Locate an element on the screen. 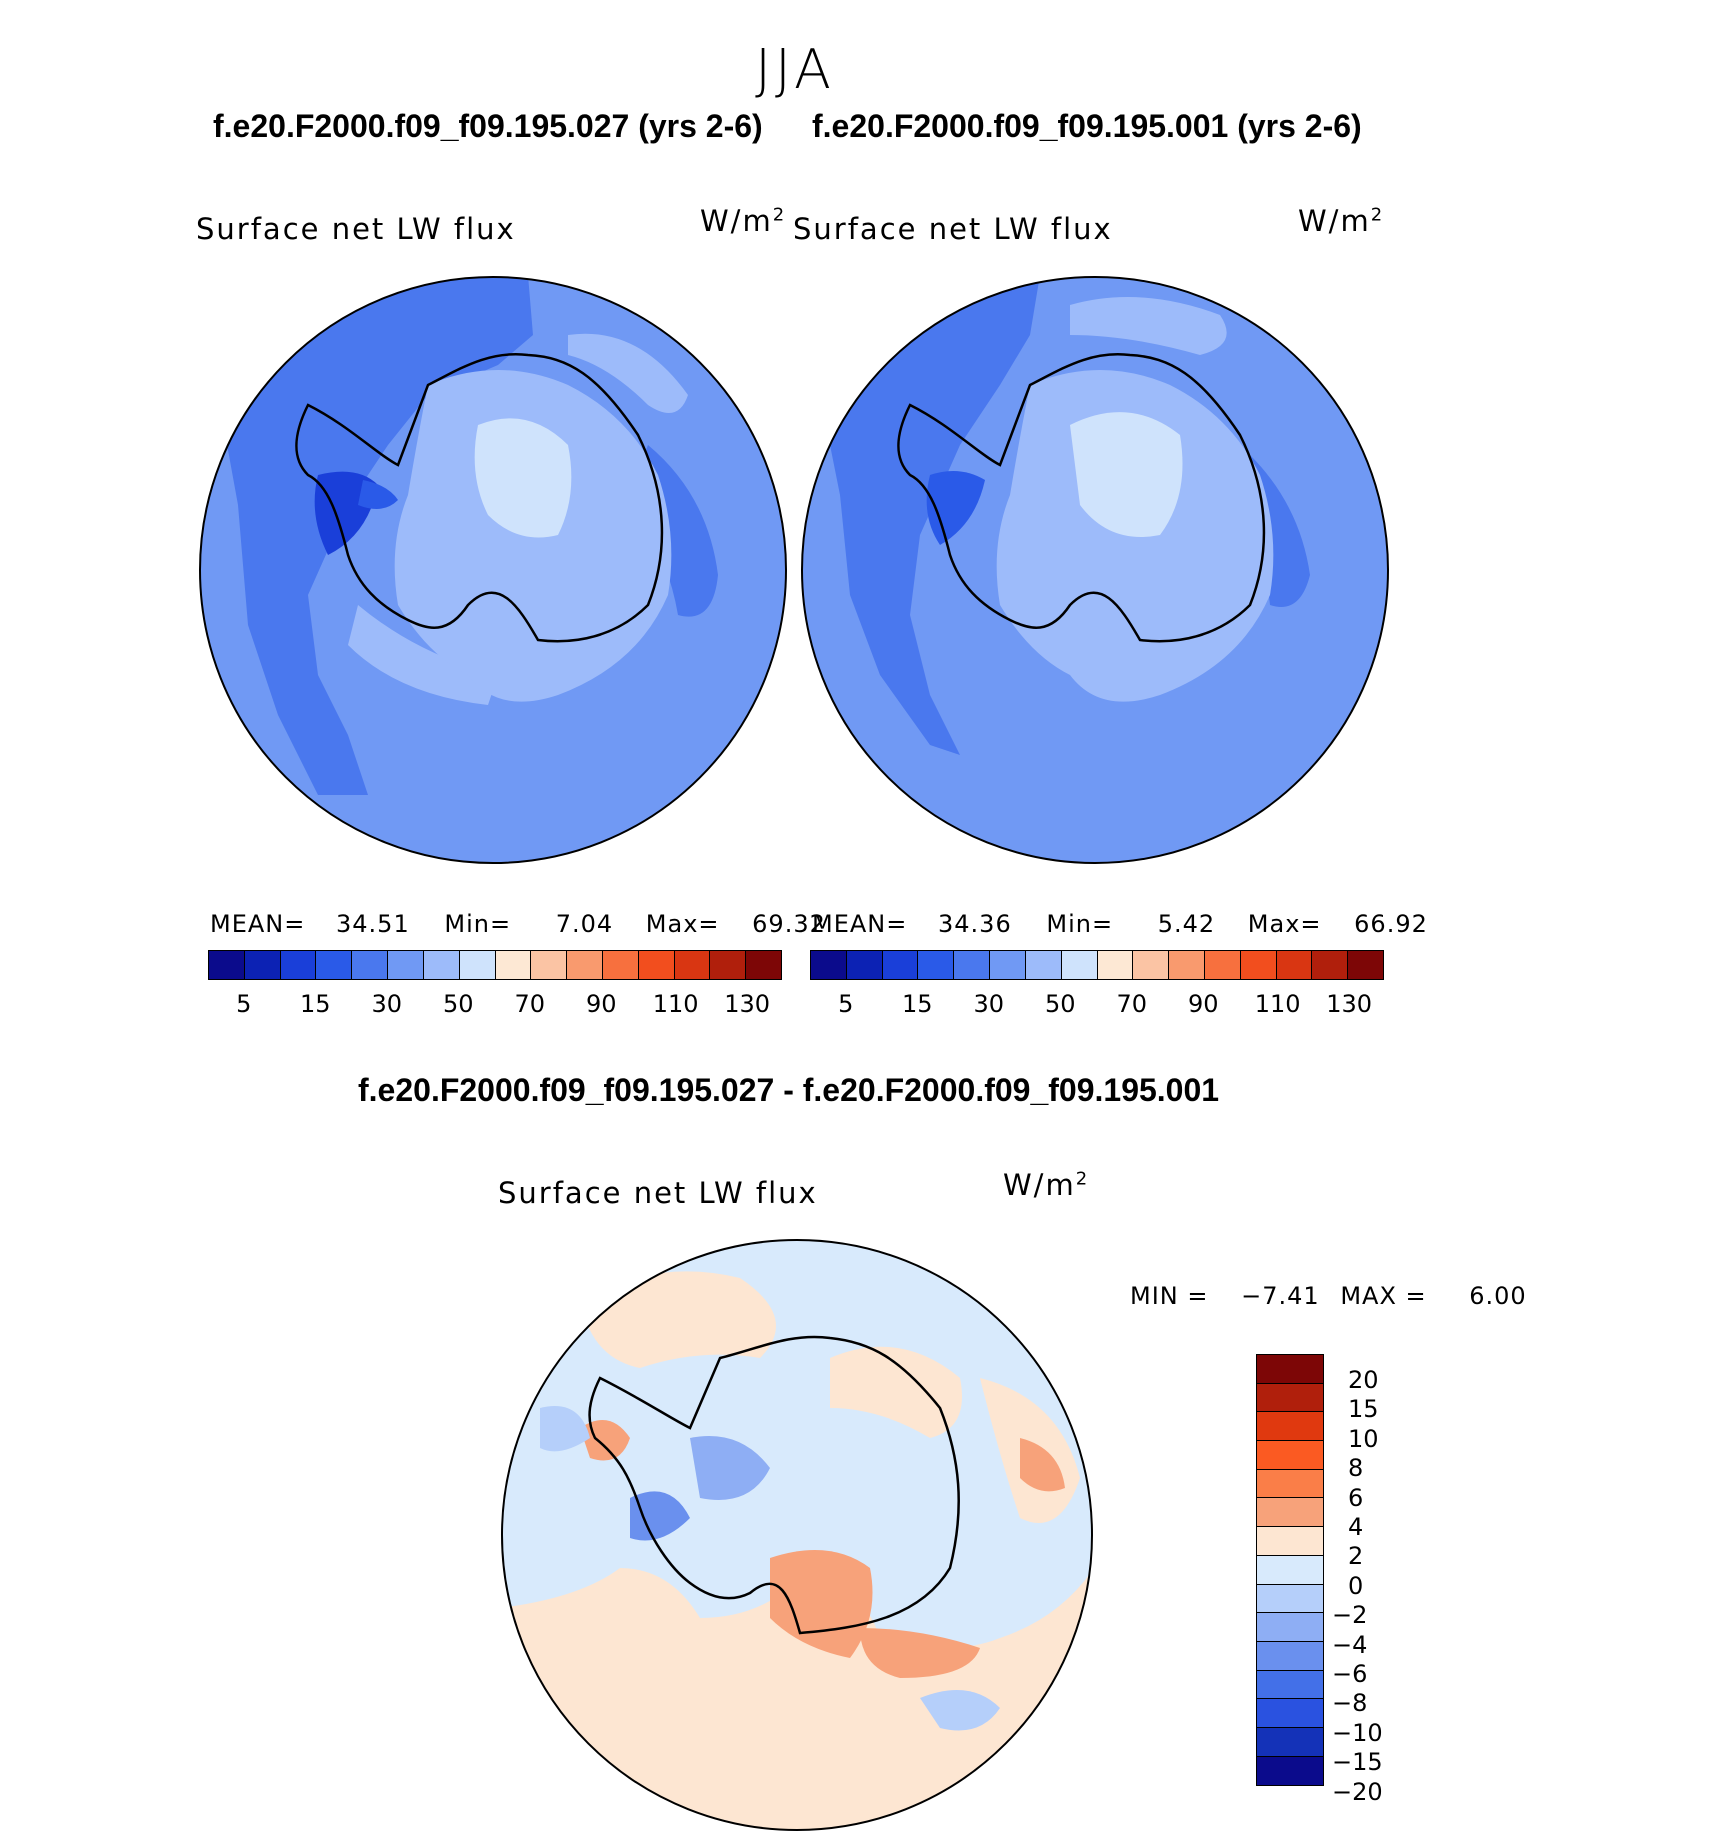  colorbar-label: −4 is located at coordinates (1350, 1644).